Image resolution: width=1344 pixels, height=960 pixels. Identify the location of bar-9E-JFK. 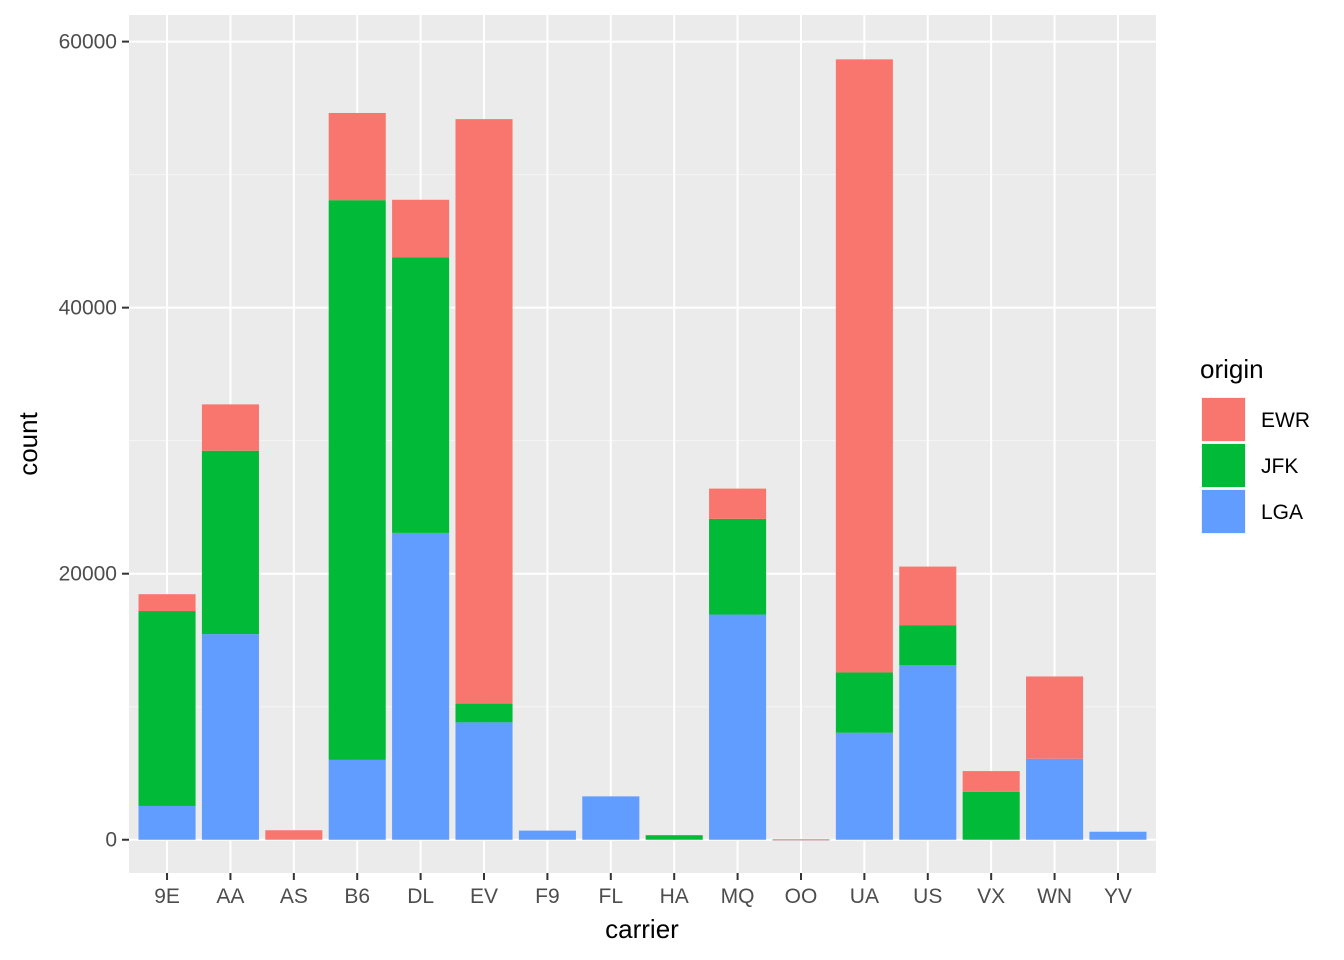
(167, 708).